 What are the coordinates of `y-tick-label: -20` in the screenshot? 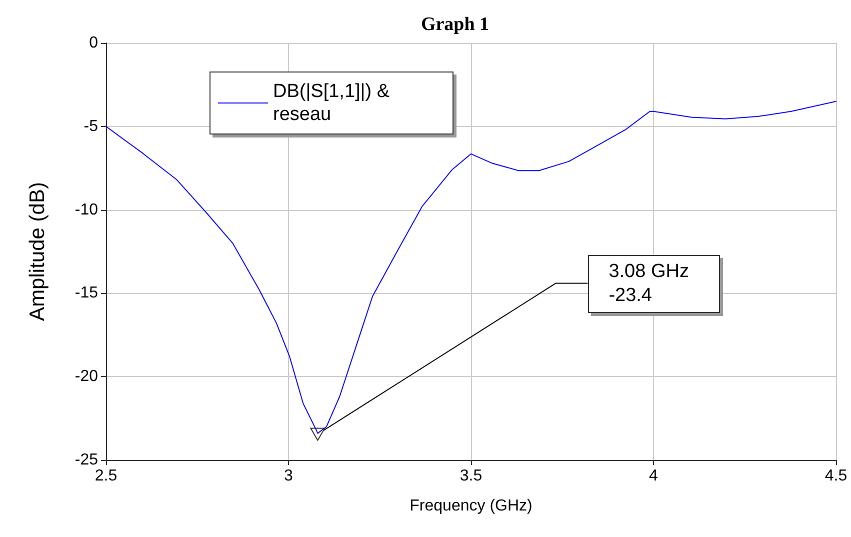 It's located at (86, 377).